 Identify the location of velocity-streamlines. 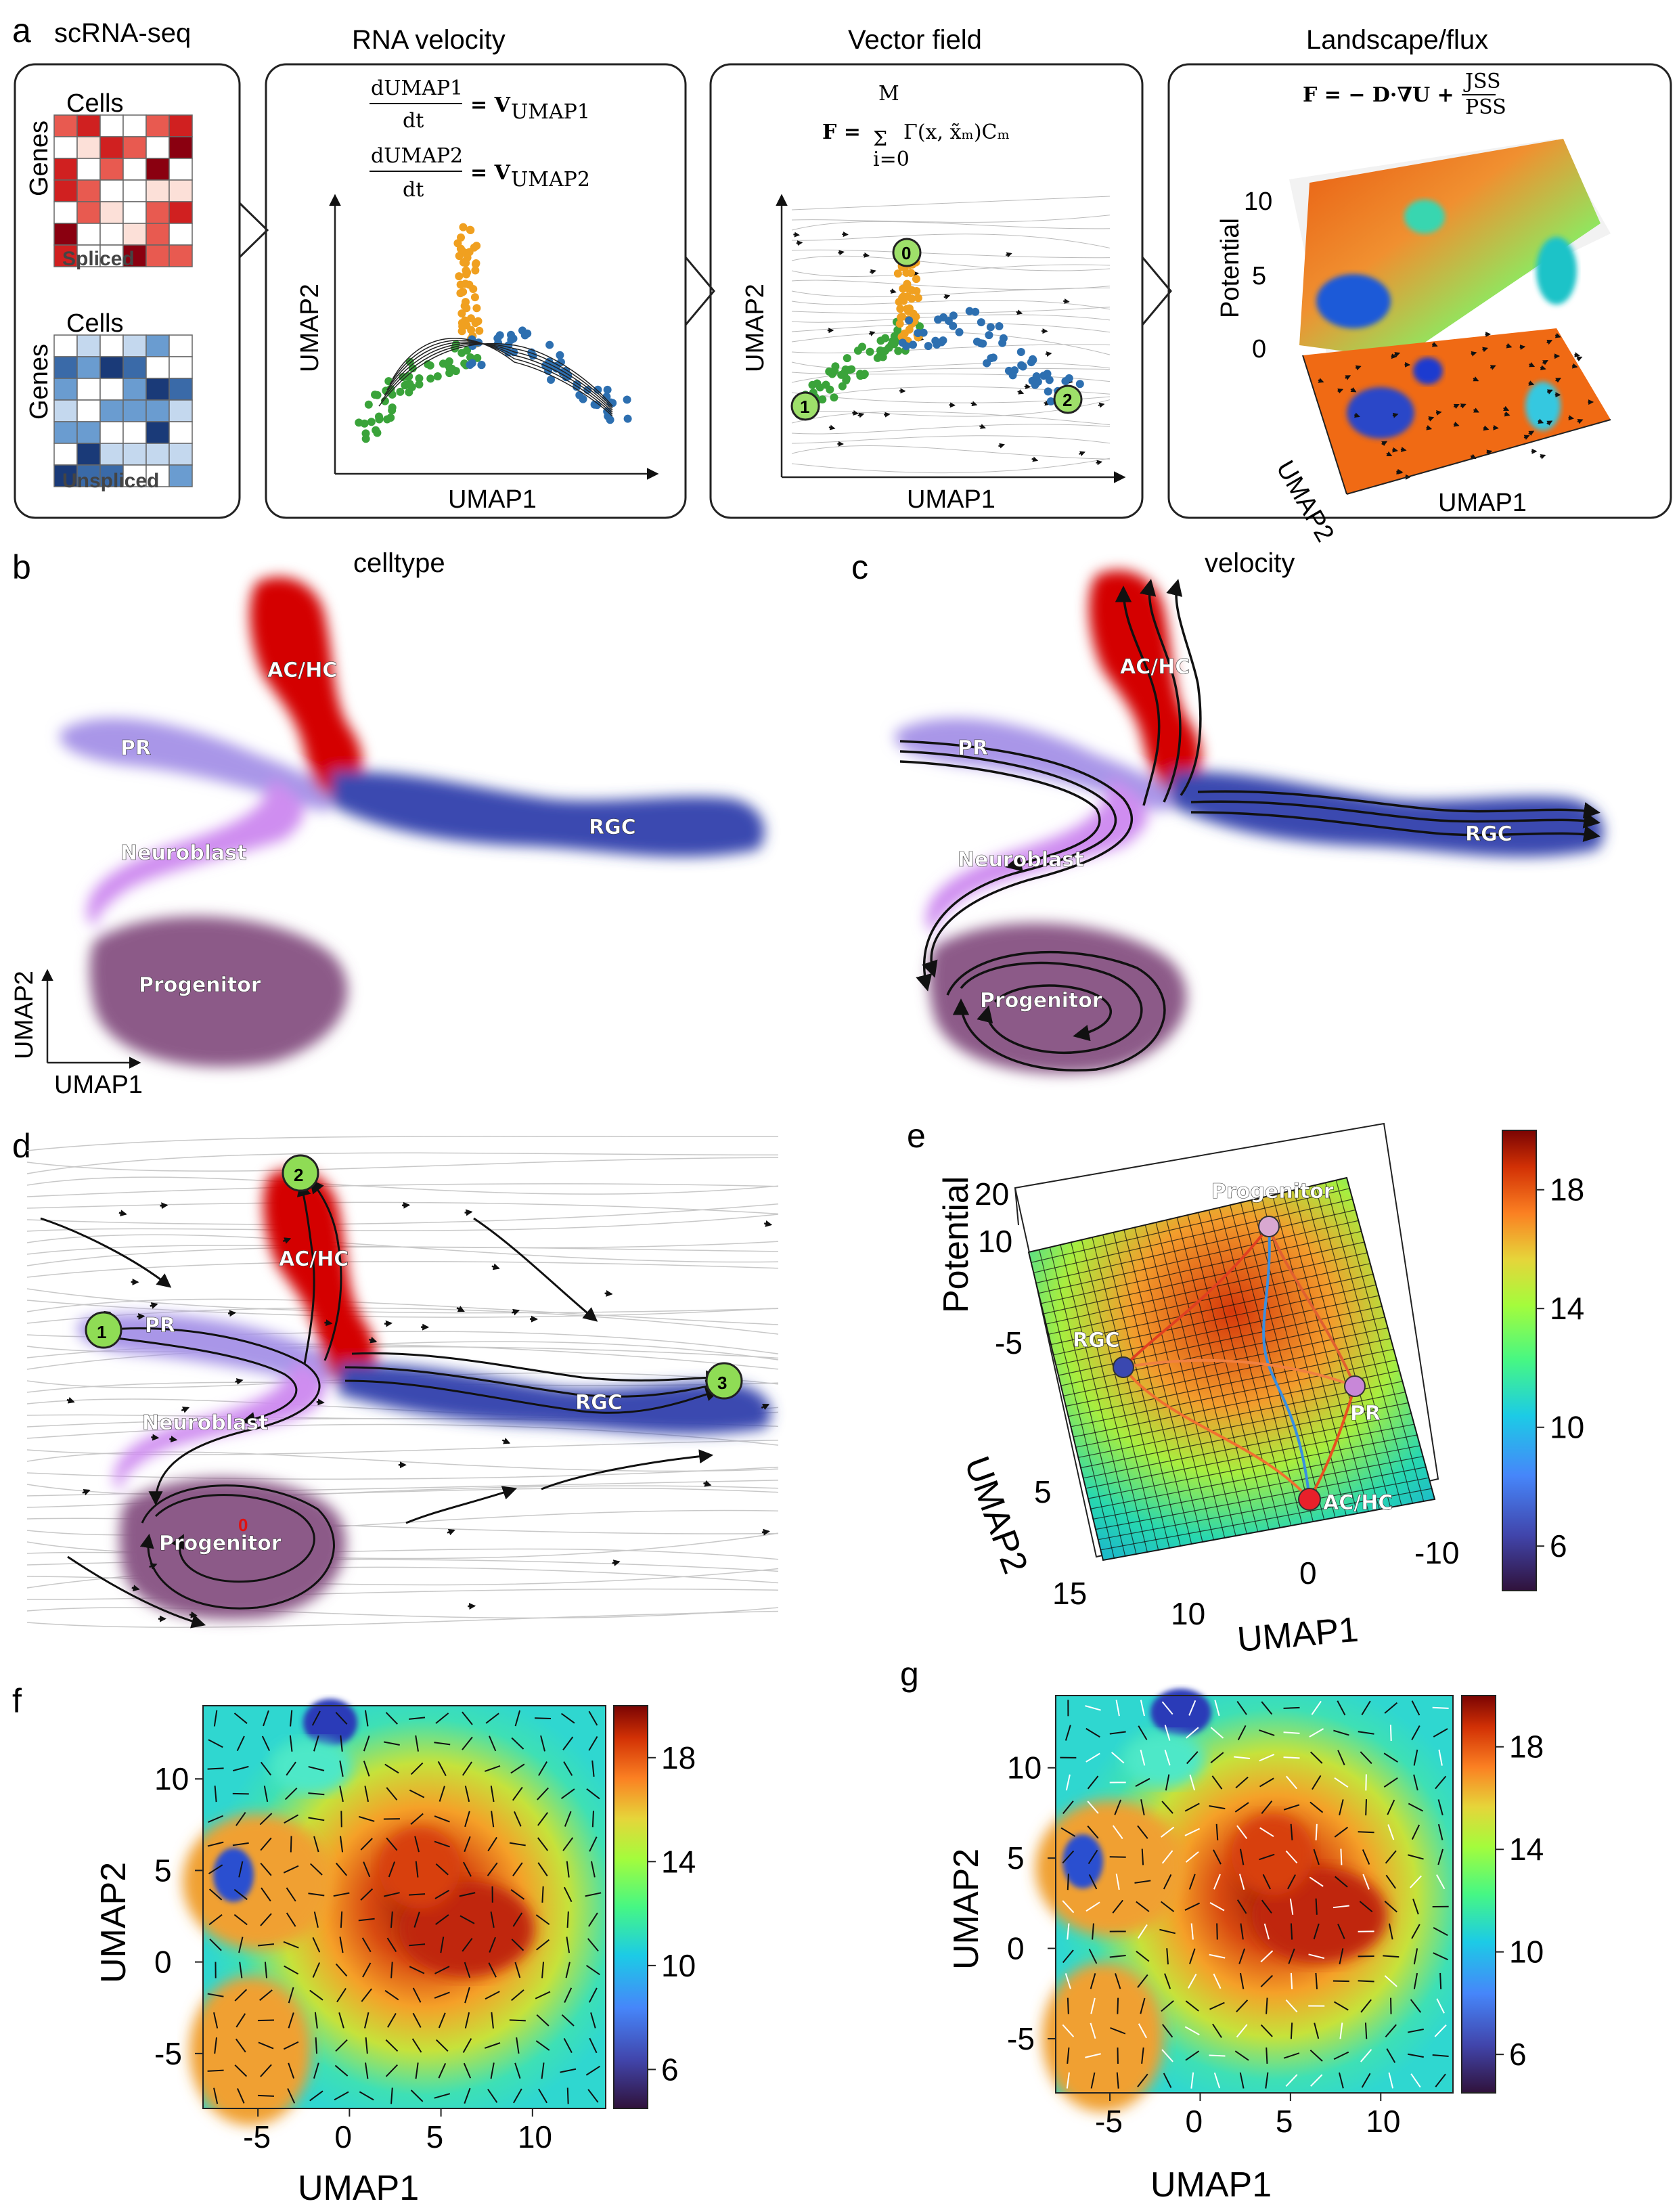
(1249, 825).